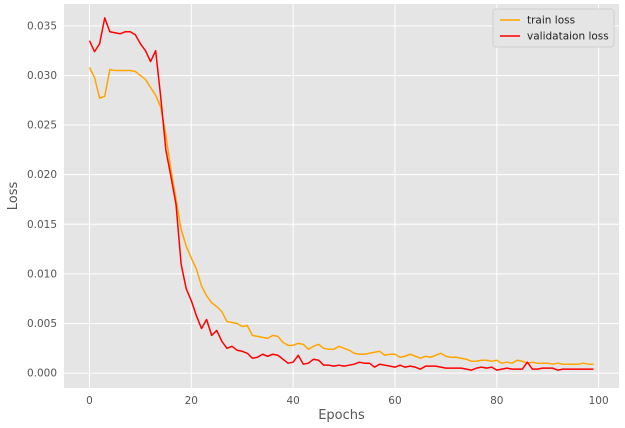 The image size is (625, 428). I want to click on x-tick-label: 40, so click(292, 401).